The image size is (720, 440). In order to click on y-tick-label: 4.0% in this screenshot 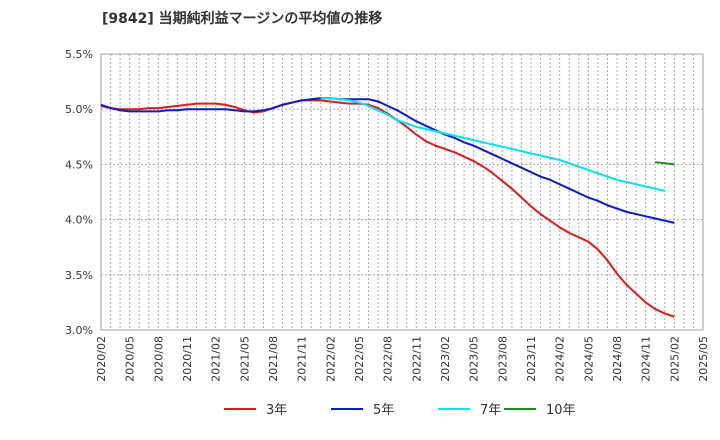, I will do `click(79, 220)`.